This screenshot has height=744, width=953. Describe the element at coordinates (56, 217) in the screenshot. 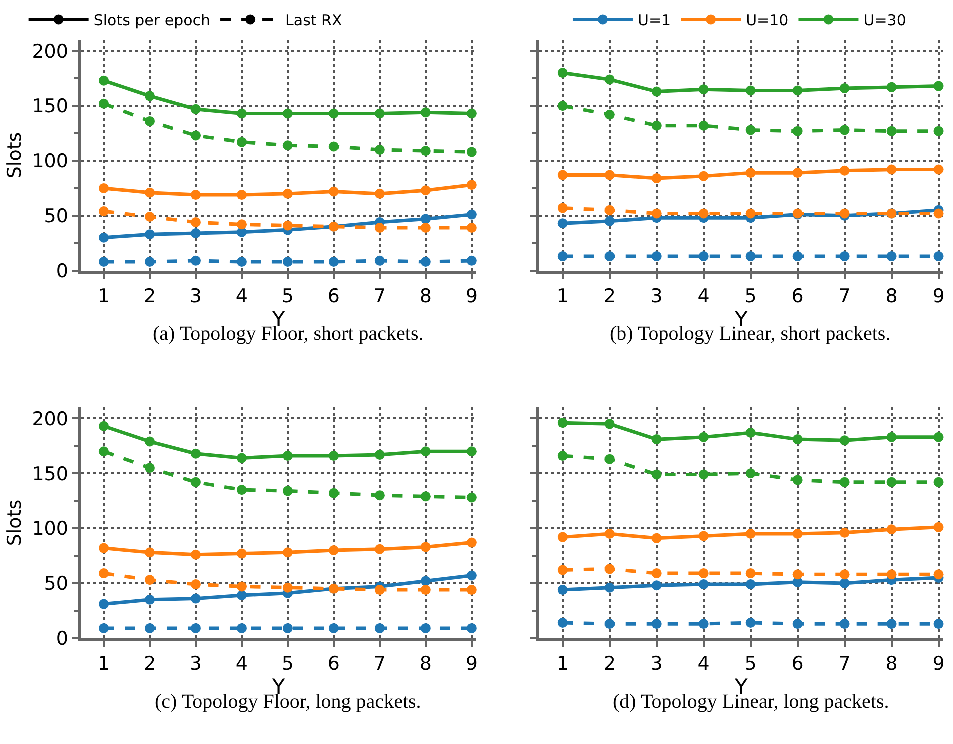

I see `y-tick-label: 50` at that location.